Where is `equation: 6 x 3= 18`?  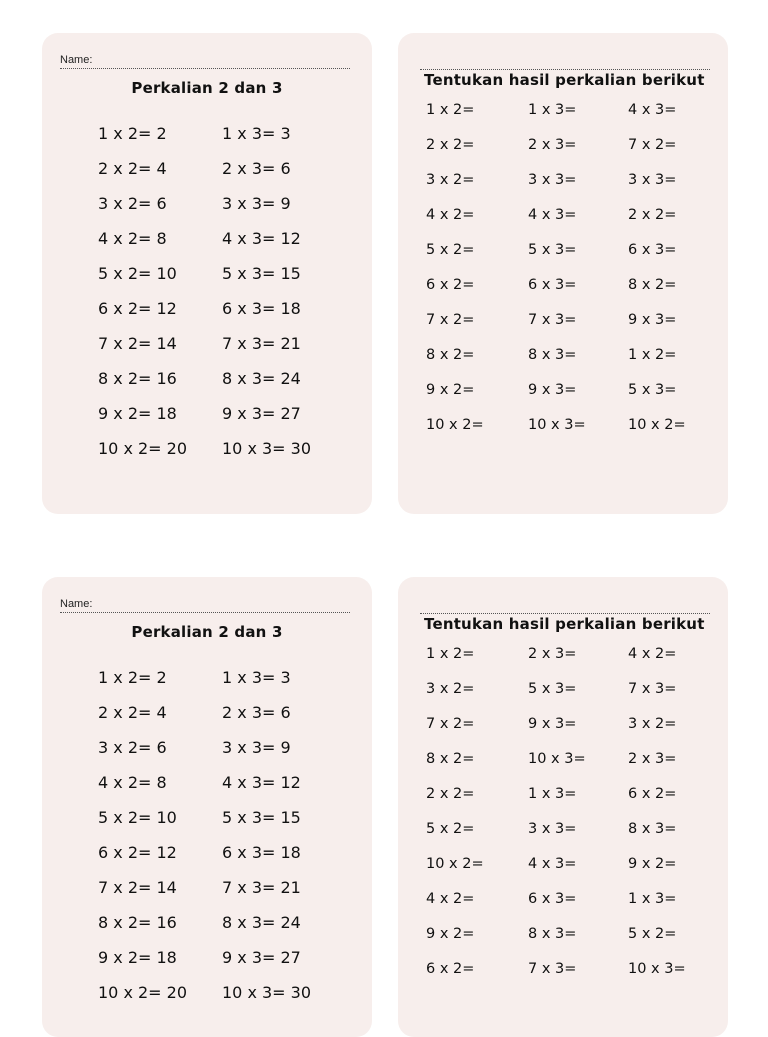 equation: 6 x 3= 18 is located at coordinates (261, 852).